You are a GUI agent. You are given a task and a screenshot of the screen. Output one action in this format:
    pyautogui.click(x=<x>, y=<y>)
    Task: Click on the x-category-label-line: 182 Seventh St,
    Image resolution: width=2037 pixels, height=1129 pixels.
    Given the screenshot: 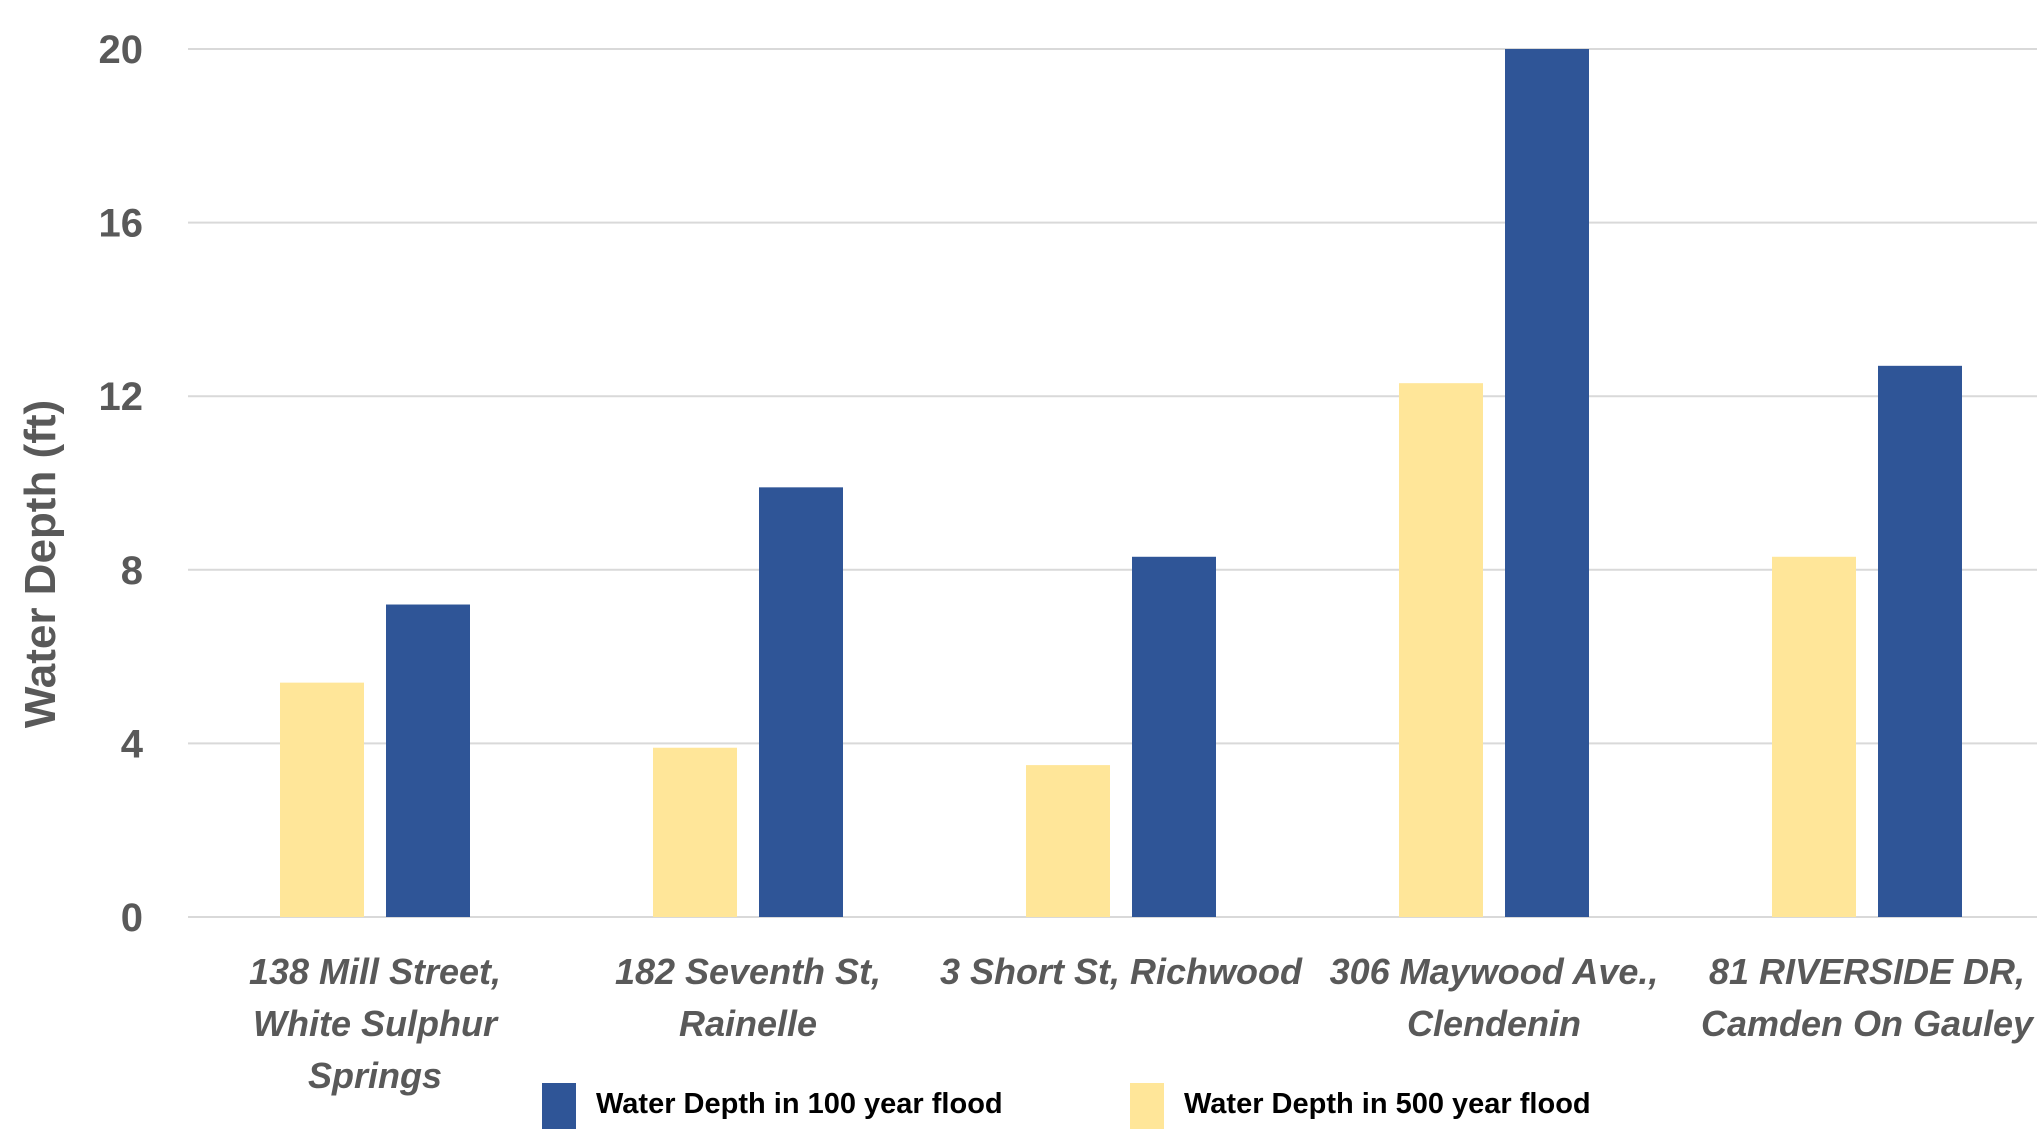 What is the action you would take?
    pyautogui.click(x=748, y=971)
    